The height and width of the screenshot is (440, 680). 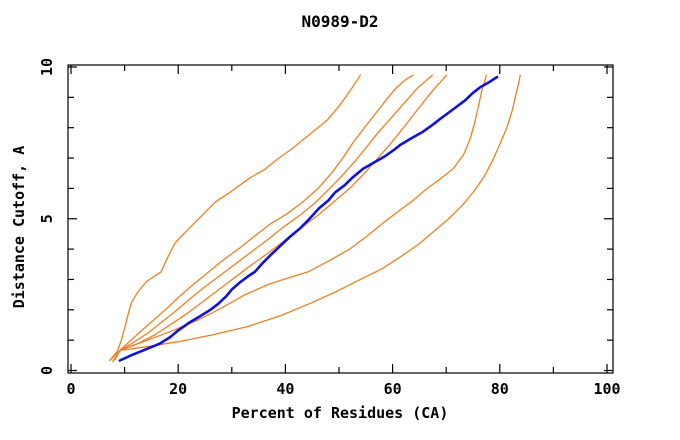 What do you see at coordinates (70, 389) in the screenshot?
I see `x-tick-label: 0` at bounding box center [70, 389].